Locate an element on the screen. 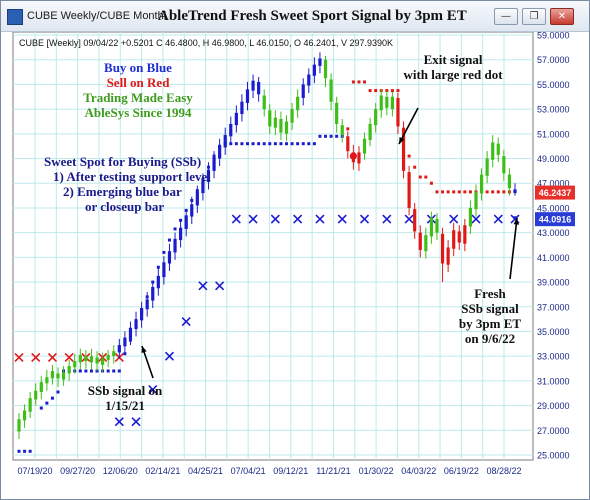 The image size is (590, 500). y-tick-label: 25.0000 is located at coordinates (553, 456).